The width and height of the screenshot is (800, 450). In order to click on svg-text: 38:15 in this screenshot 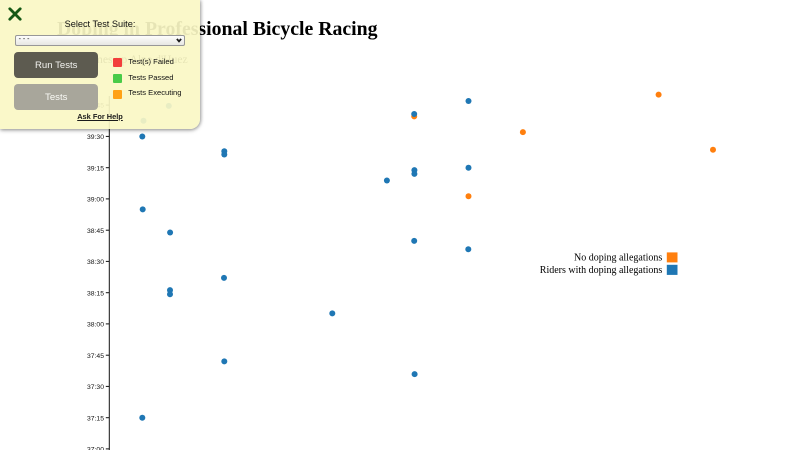, I will do `click(95, 293)`.